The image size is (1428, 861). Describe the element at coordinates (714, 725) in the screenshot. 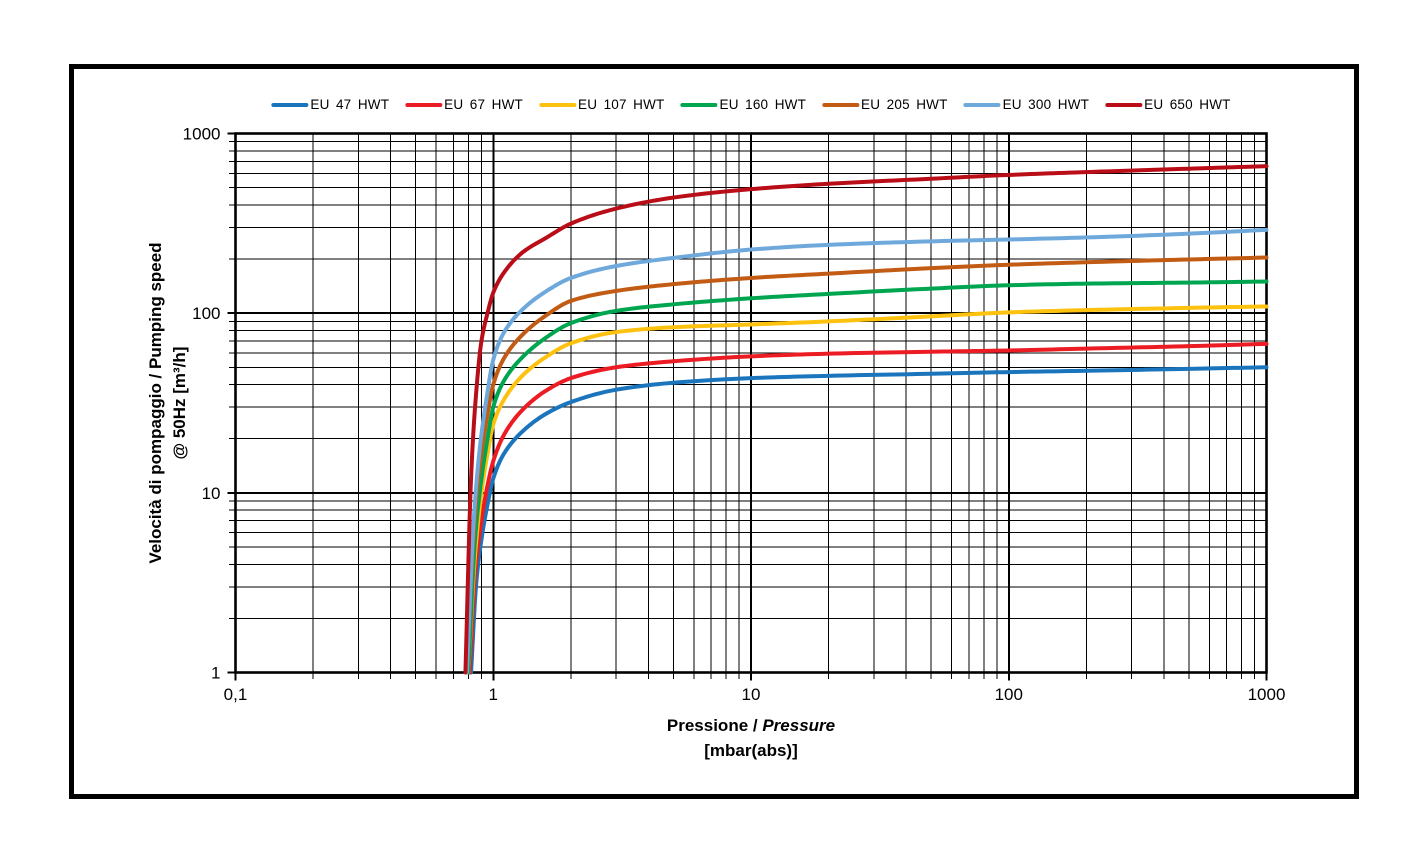

I see `x-axis-title-normal: Pressione /` at that location.